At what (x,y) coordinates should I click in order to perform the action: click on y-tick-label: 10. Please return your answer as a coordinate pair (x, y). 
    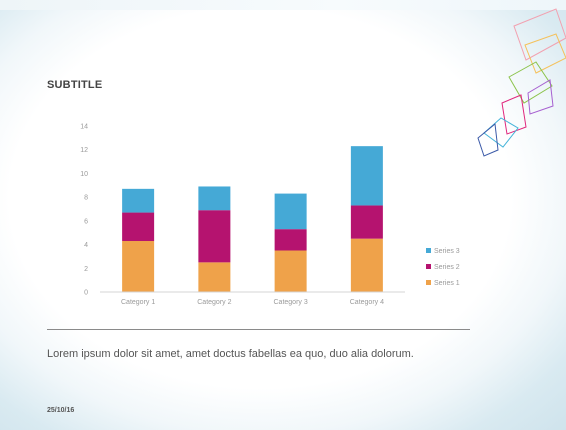
    Looking at the image, I should click on (84, 174).